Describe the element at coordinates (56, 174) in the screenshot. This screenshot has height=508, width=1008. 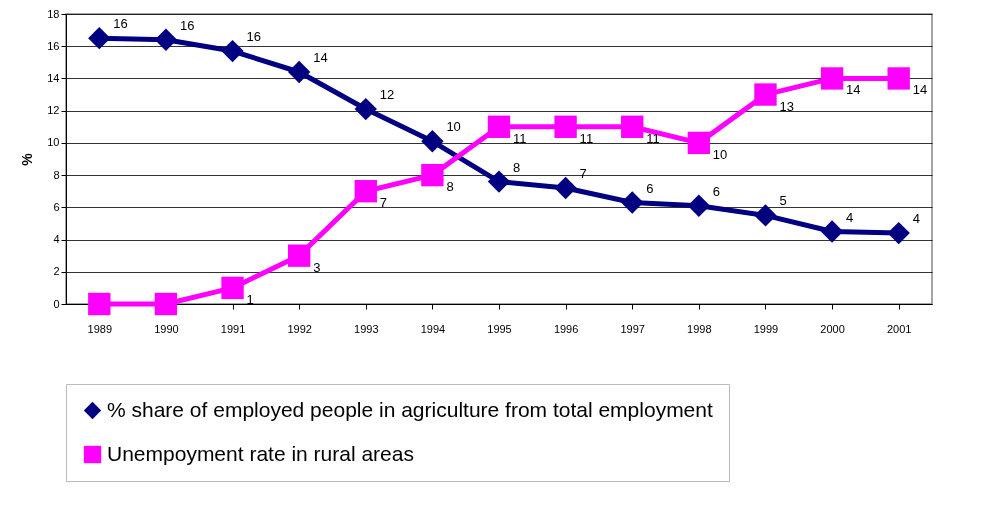
I see `y-tick-label: 8` at that location.